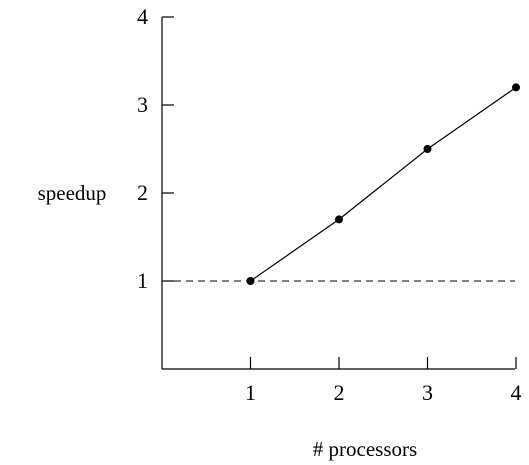 The image size is (529, 465). Describe the element at coordinates (427, 392) in the screenshot. I see `x-tick-label-3: 3` at that location.